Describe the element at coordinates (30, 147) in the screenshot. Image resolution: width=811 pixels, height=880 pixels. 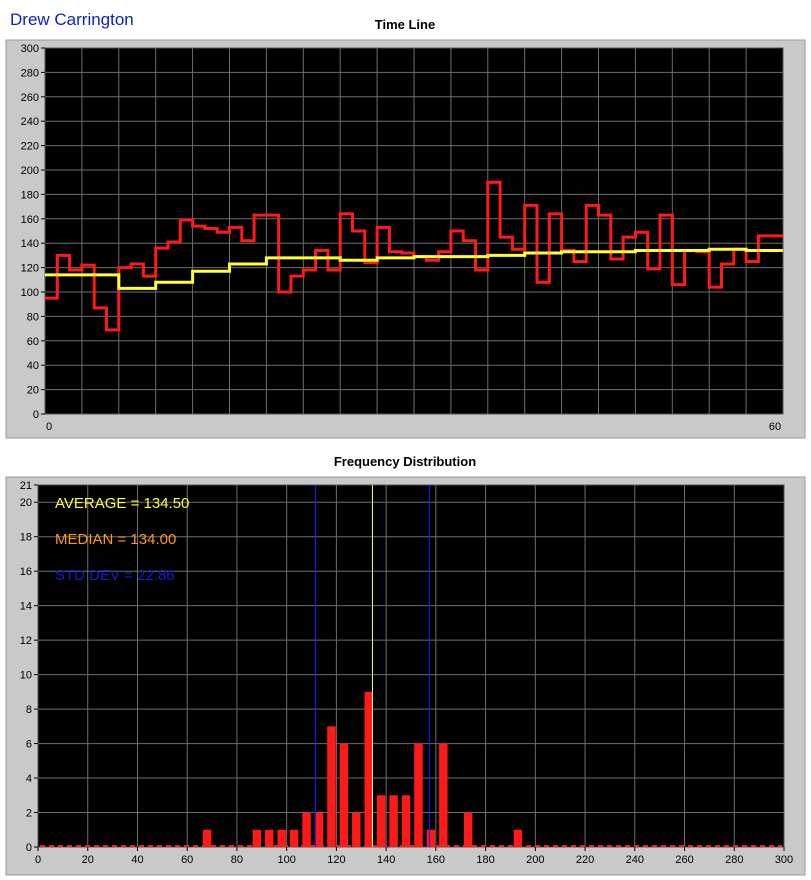
I see `timeline-y-tick-label: 220` at that location.